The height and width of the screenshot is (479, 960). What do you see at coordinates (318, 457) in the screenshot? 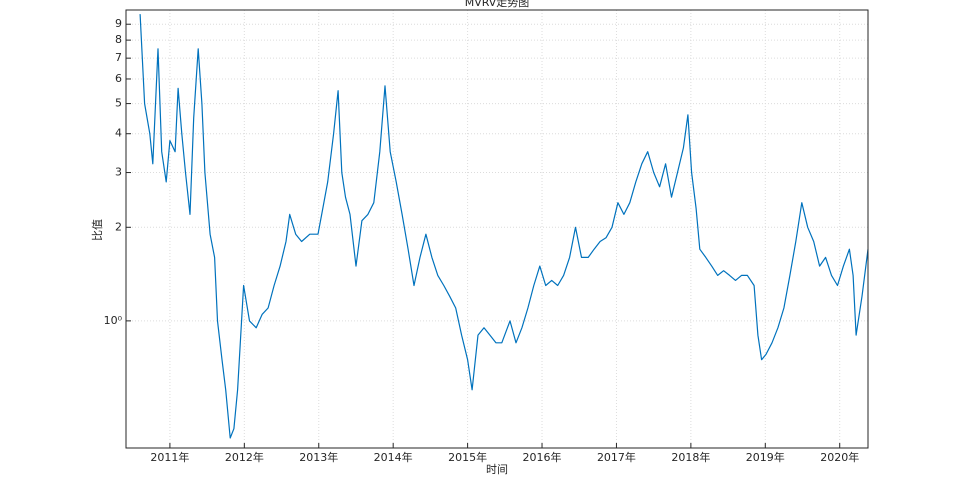
I see `x-tick-label: 2013年` at bounding box center [318, 457].